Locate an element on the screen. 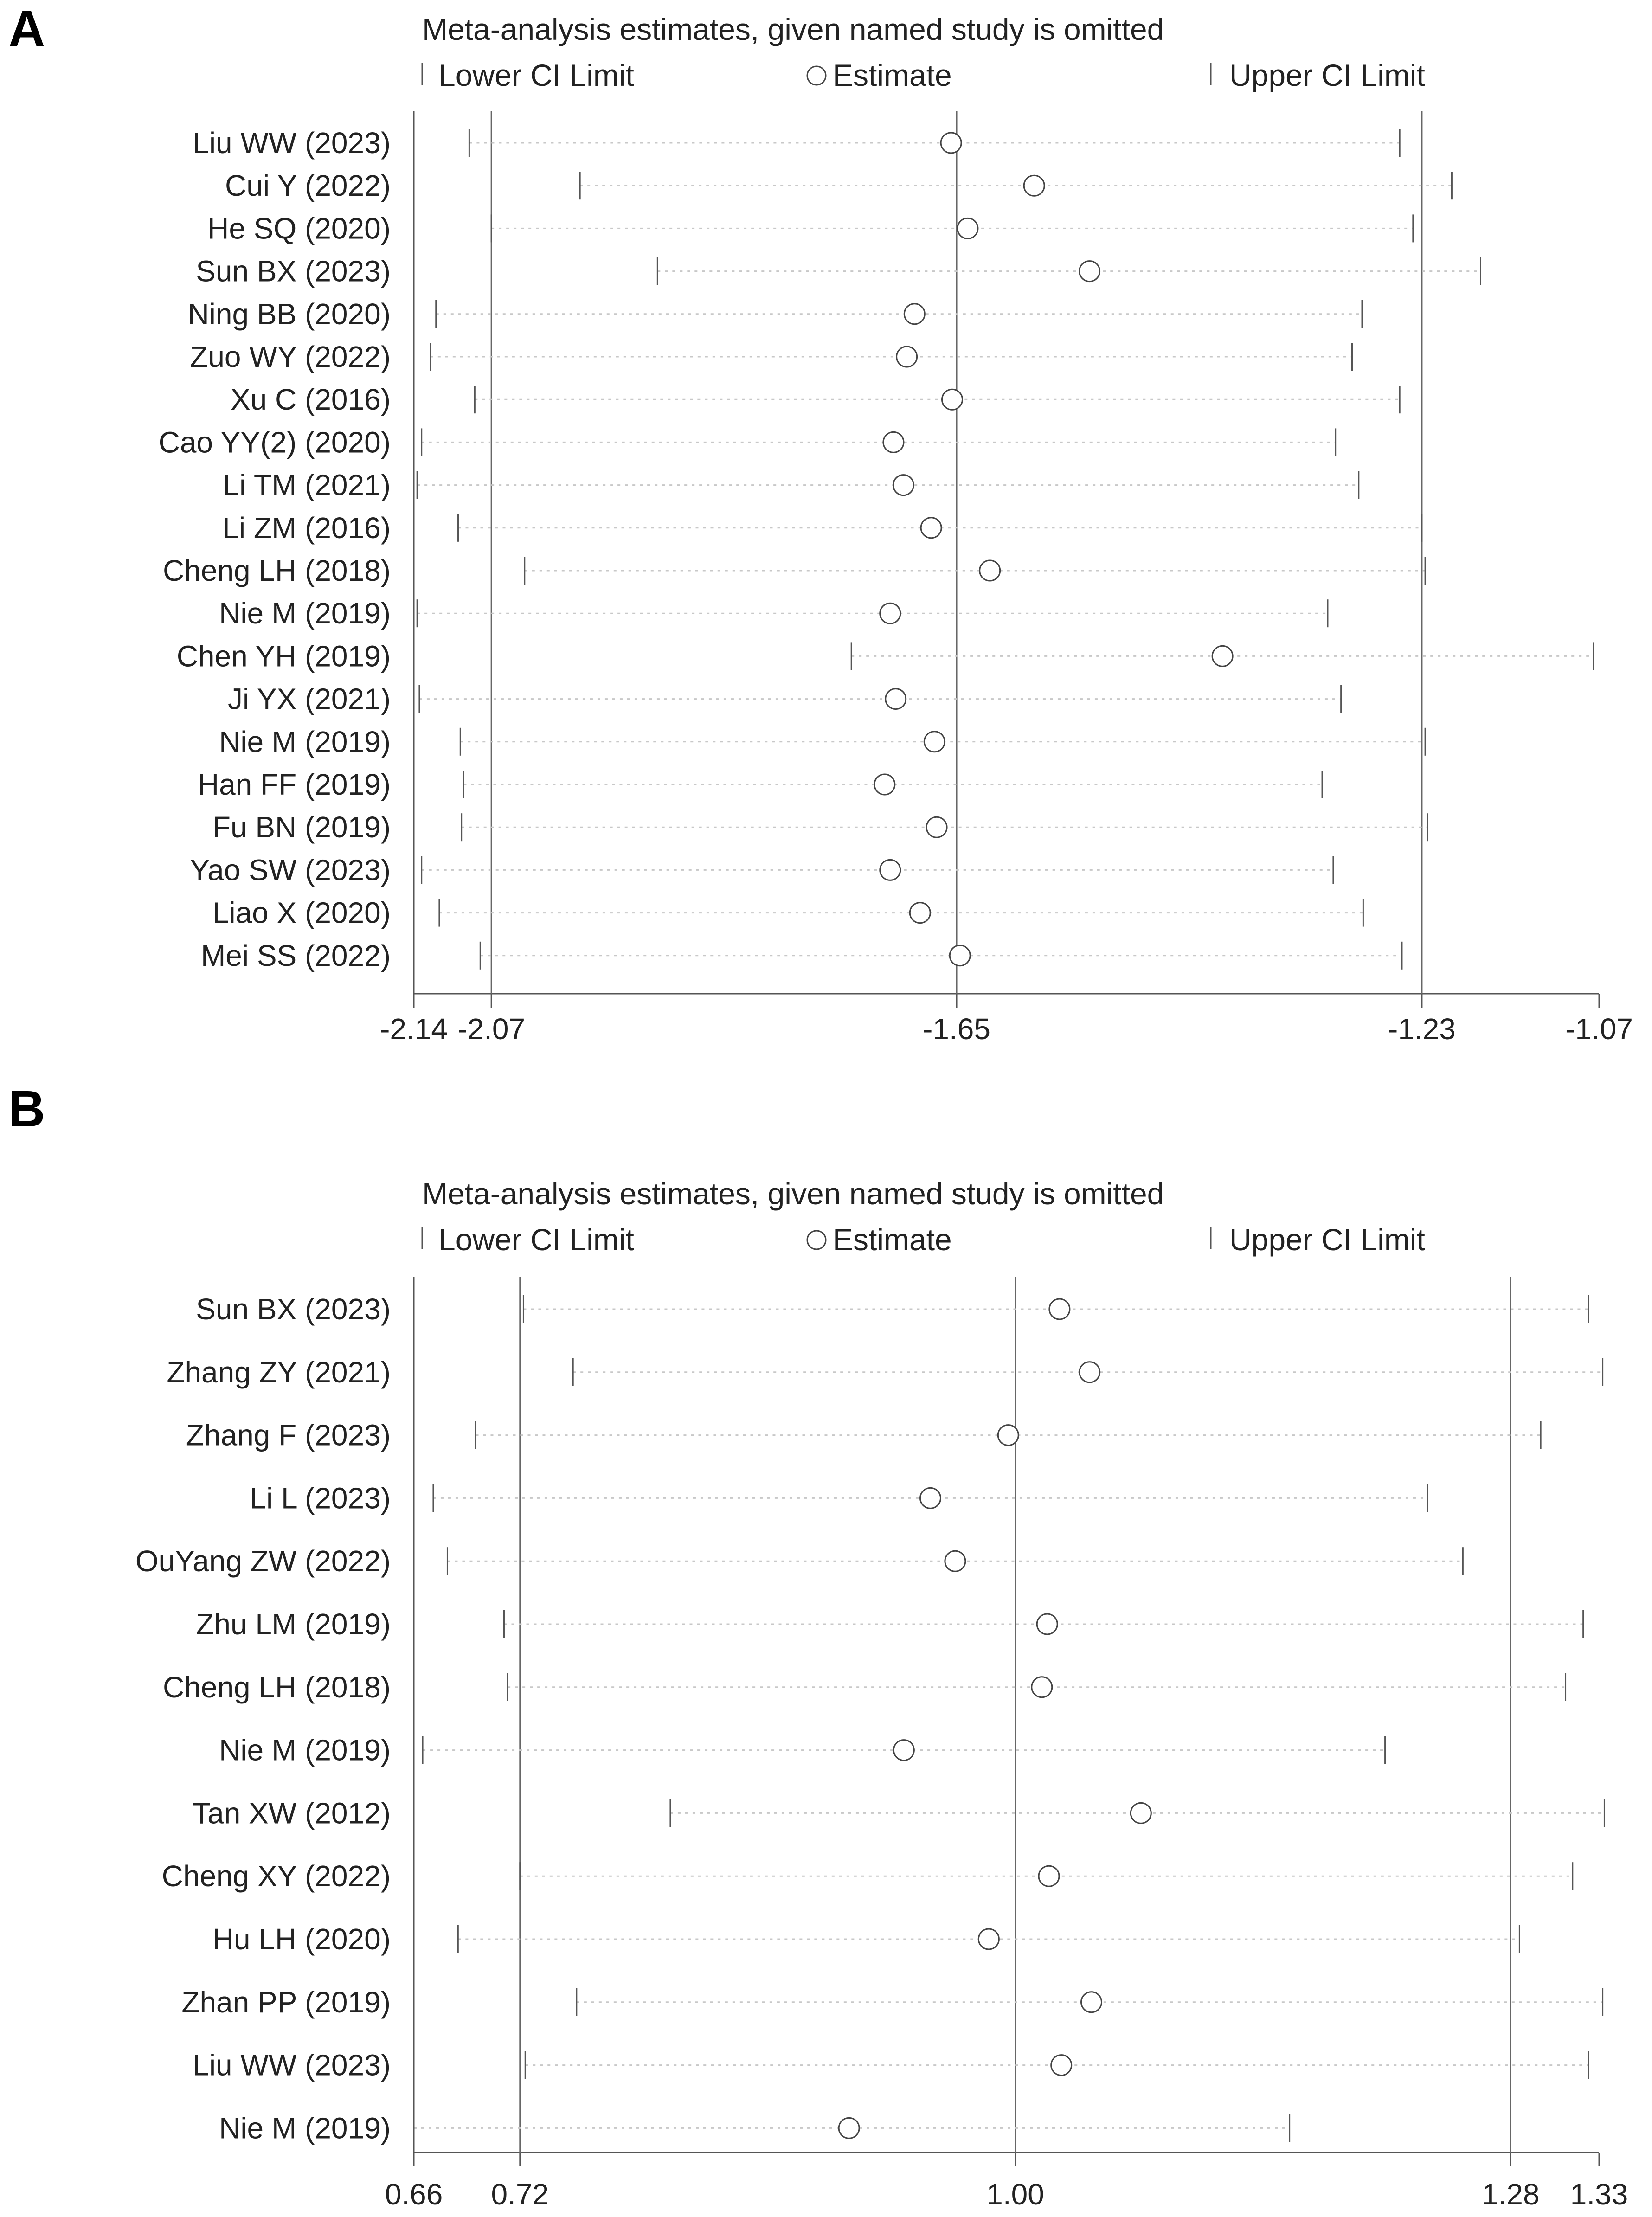 This screenshot has width=1652, height=2217. panel-b-legend-lower-label: Lower CI Limit is located at coordinates (536, 1239).